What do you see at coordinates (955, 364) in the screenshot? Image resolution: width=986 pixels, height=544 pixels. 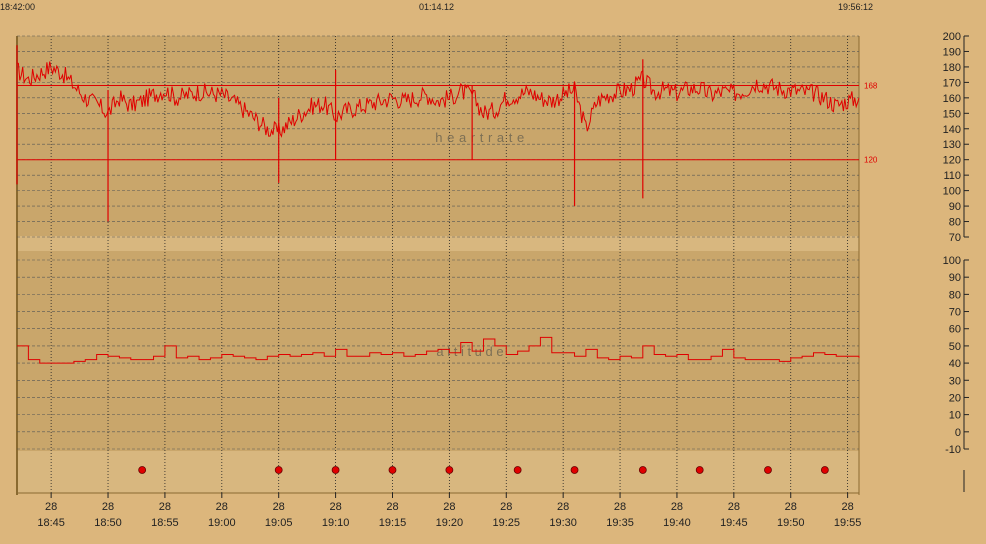 I see `alt-y-tick-label: 40` at bounding box center [955, 364].